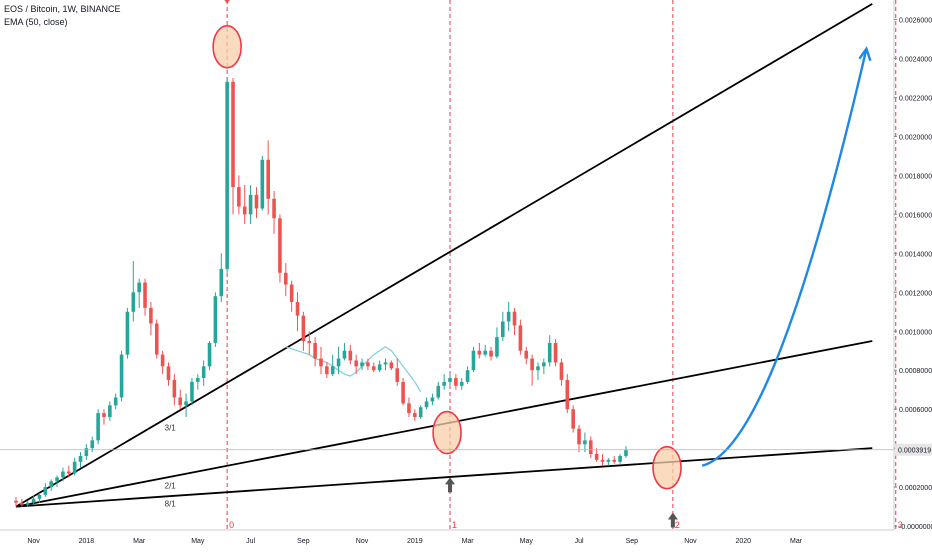 The width and height of the screenshot is (932, 555). Describe the element at coordinates (915, 98) in the screenshot. I see `y-tick-label: 0.0022000` at that location.